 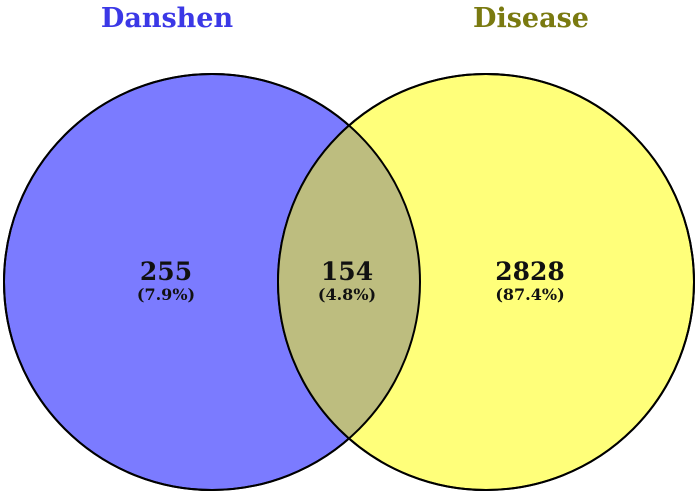 What do you see at coordinates (529, 294) in the screenshot?
I see `right-only-percent: (87.4%)` at bounding box center [529, 294].